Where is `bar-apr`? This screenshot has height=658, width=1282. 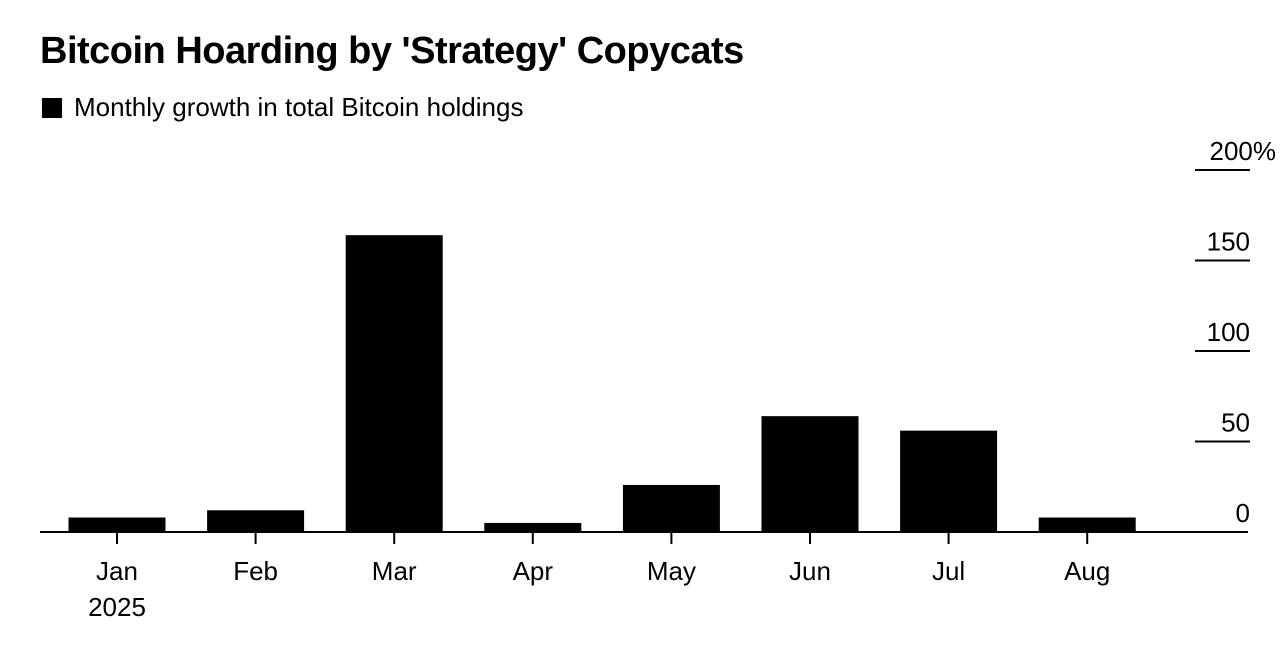
bar-apr is located at coordinates (533, 527).